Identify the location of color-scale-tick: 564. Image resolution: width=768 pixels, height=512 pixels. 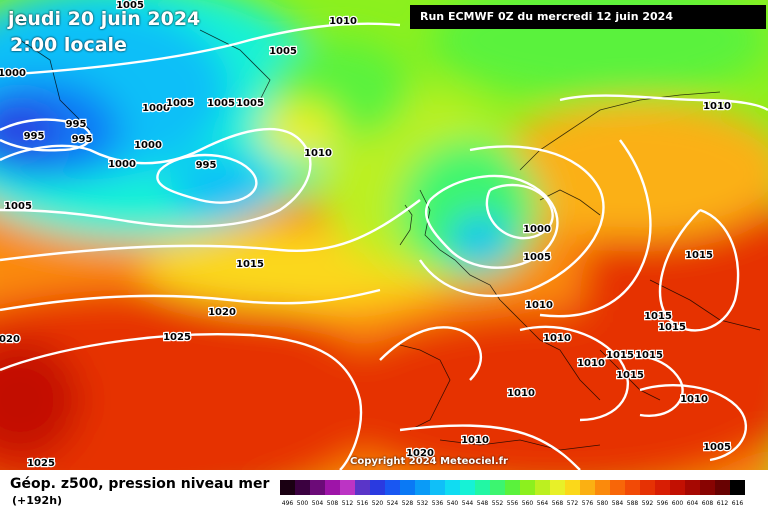
(542, 503).